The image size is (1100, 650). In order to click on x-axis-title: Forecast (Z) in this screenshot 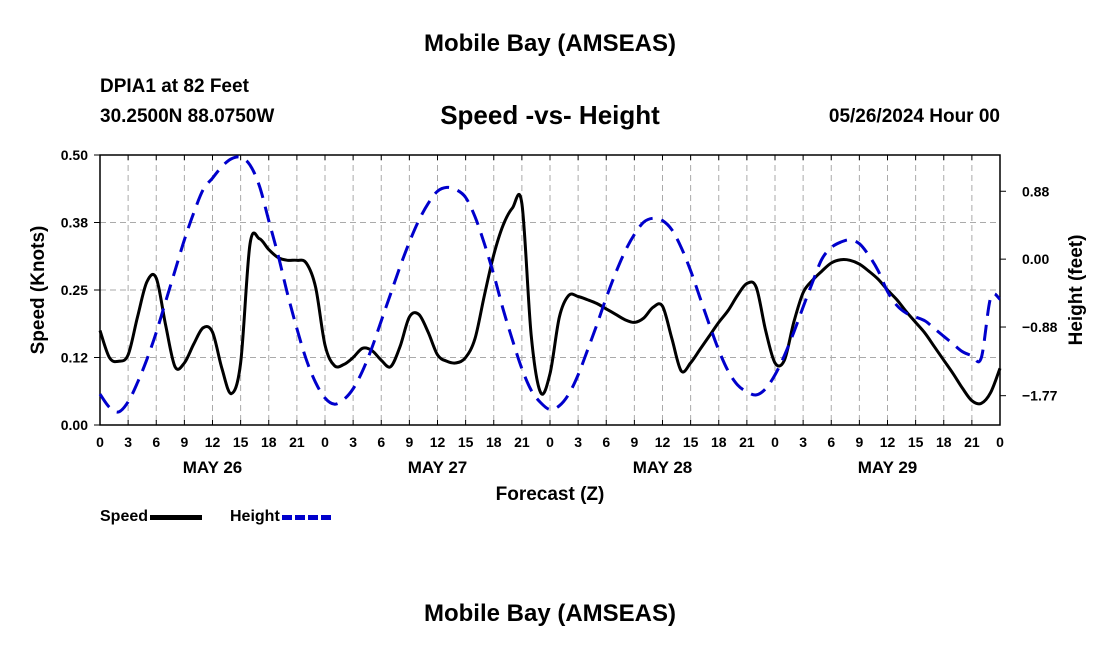, I will do `click(550, 494)`.